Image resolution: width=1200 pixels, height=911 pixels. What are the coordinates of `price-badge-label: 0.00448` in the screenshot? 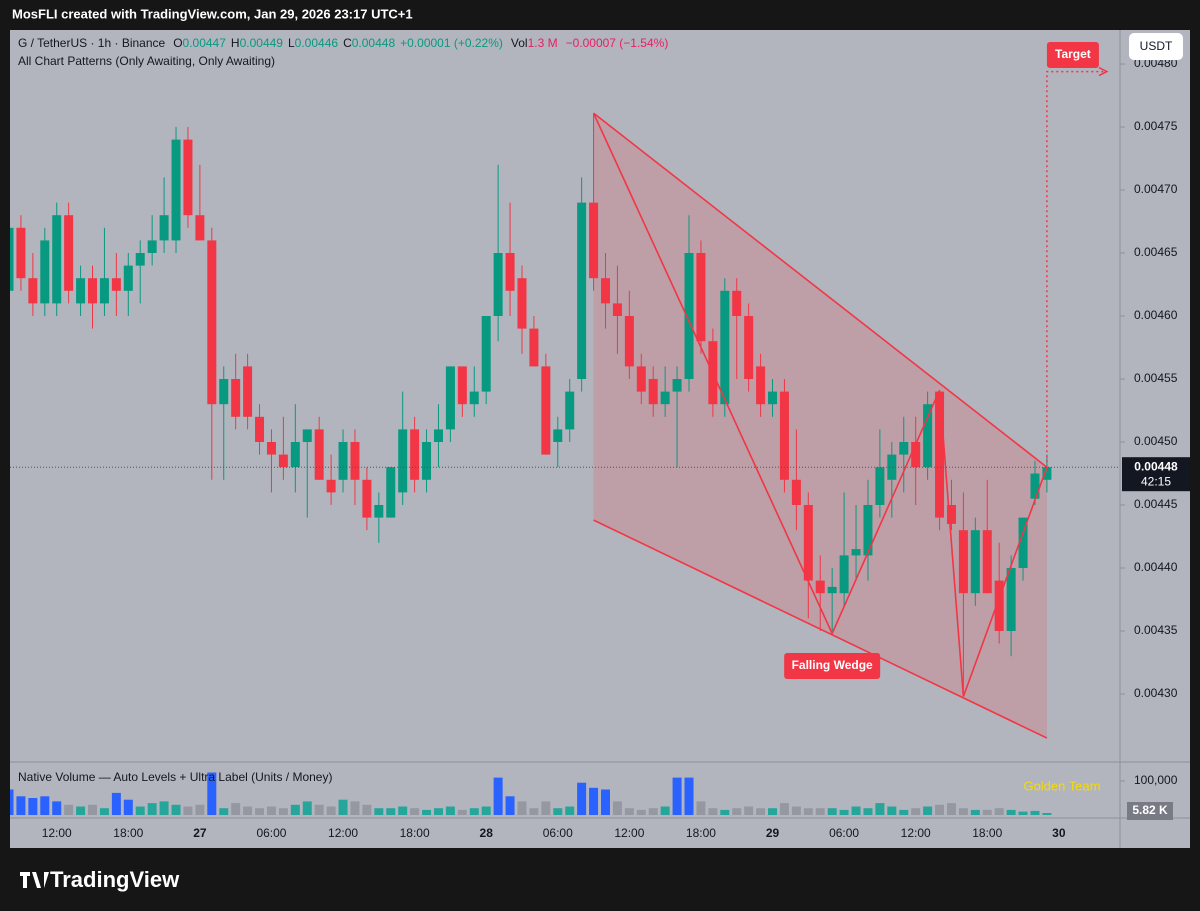 It's located at (1156, 466).